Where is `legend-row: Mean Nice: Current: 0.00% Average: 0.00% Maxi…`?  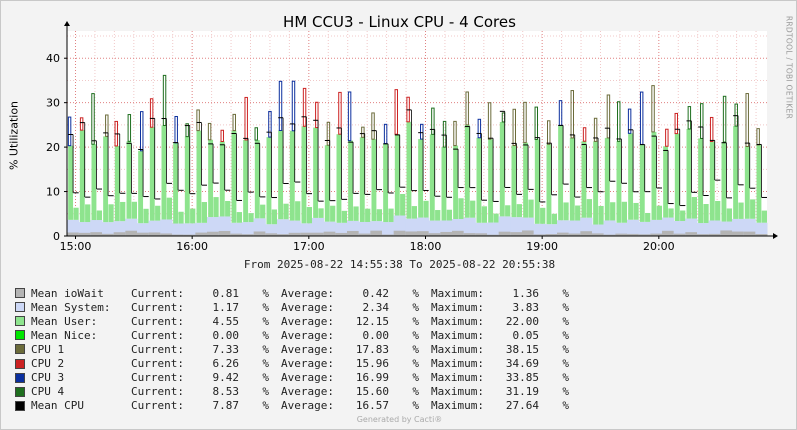 legend-row: Mean Nice: Current: 0.00% Average: 0.00% Maxi… is located at coordinates (292, 335).